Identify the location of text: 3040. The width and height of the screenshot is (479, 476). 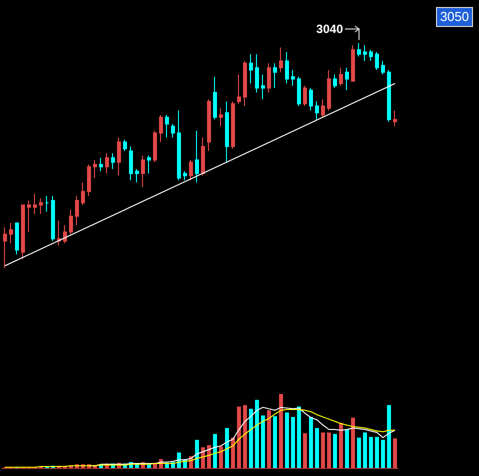
(330, 29).